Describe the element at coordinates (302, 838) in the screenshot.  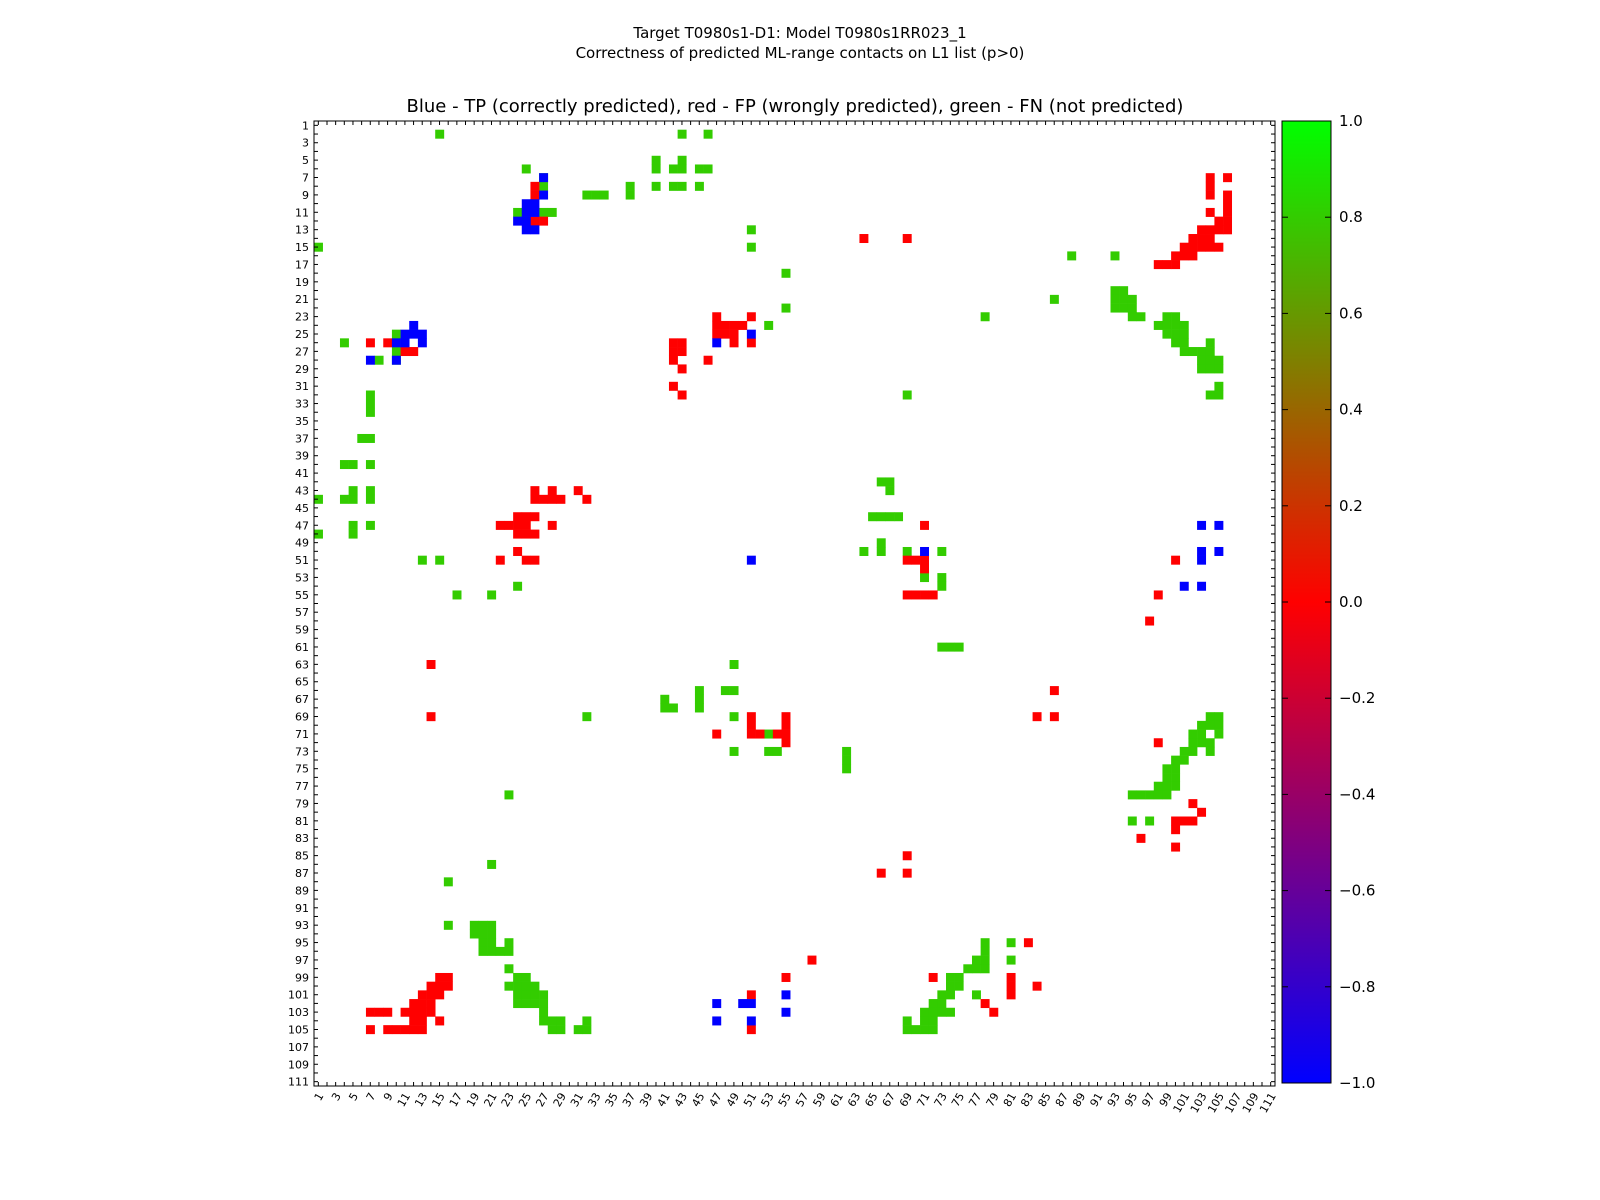
I see `y-tick-label: 83` at that location.